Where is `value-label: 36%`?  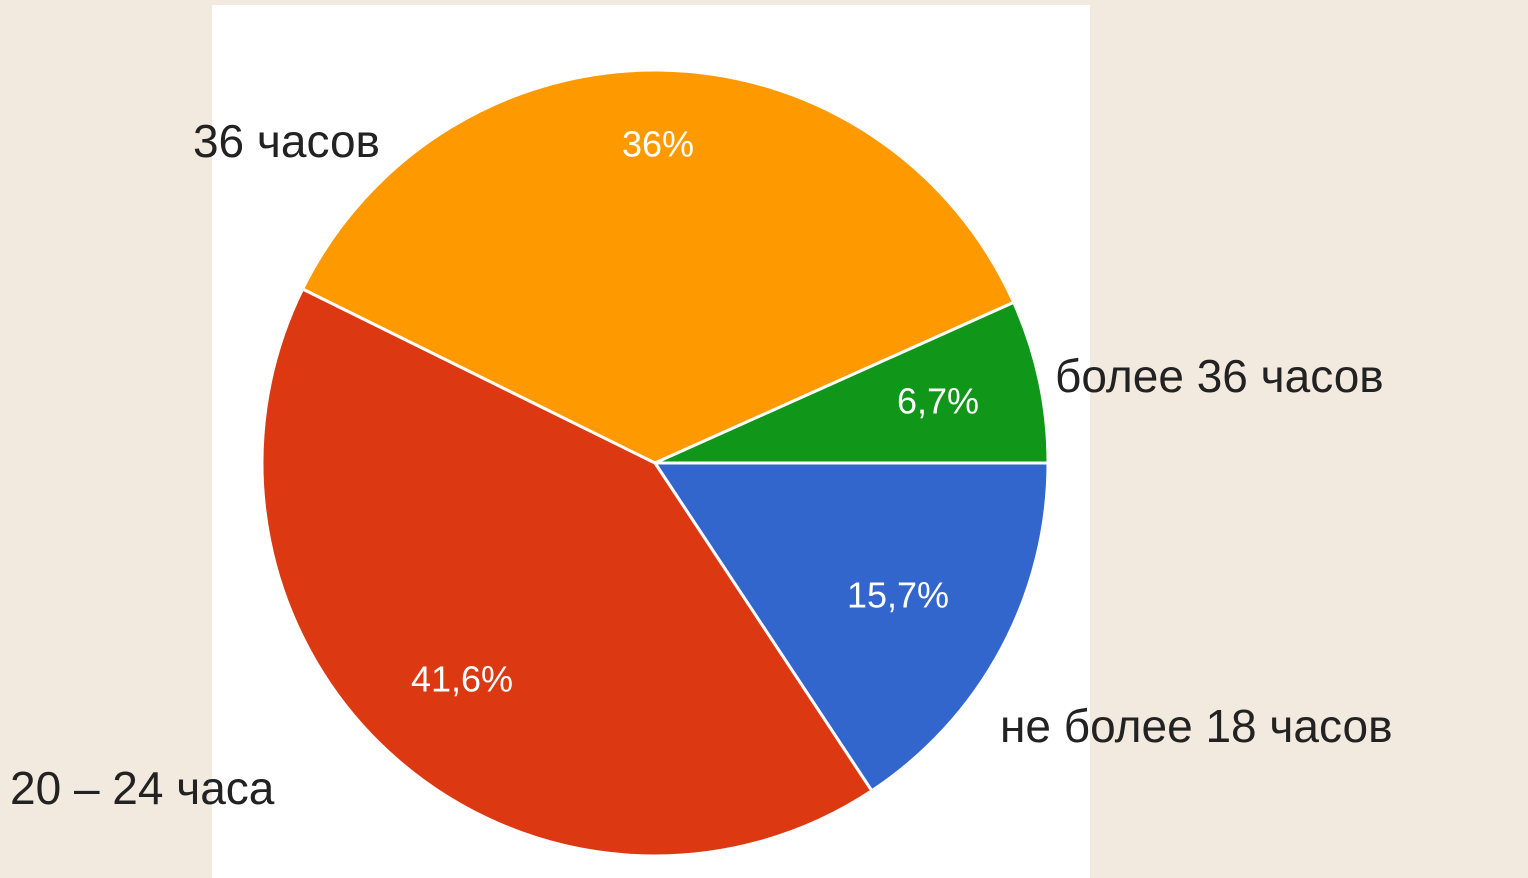
value-label: 36% is located at coordinates (658, 144).